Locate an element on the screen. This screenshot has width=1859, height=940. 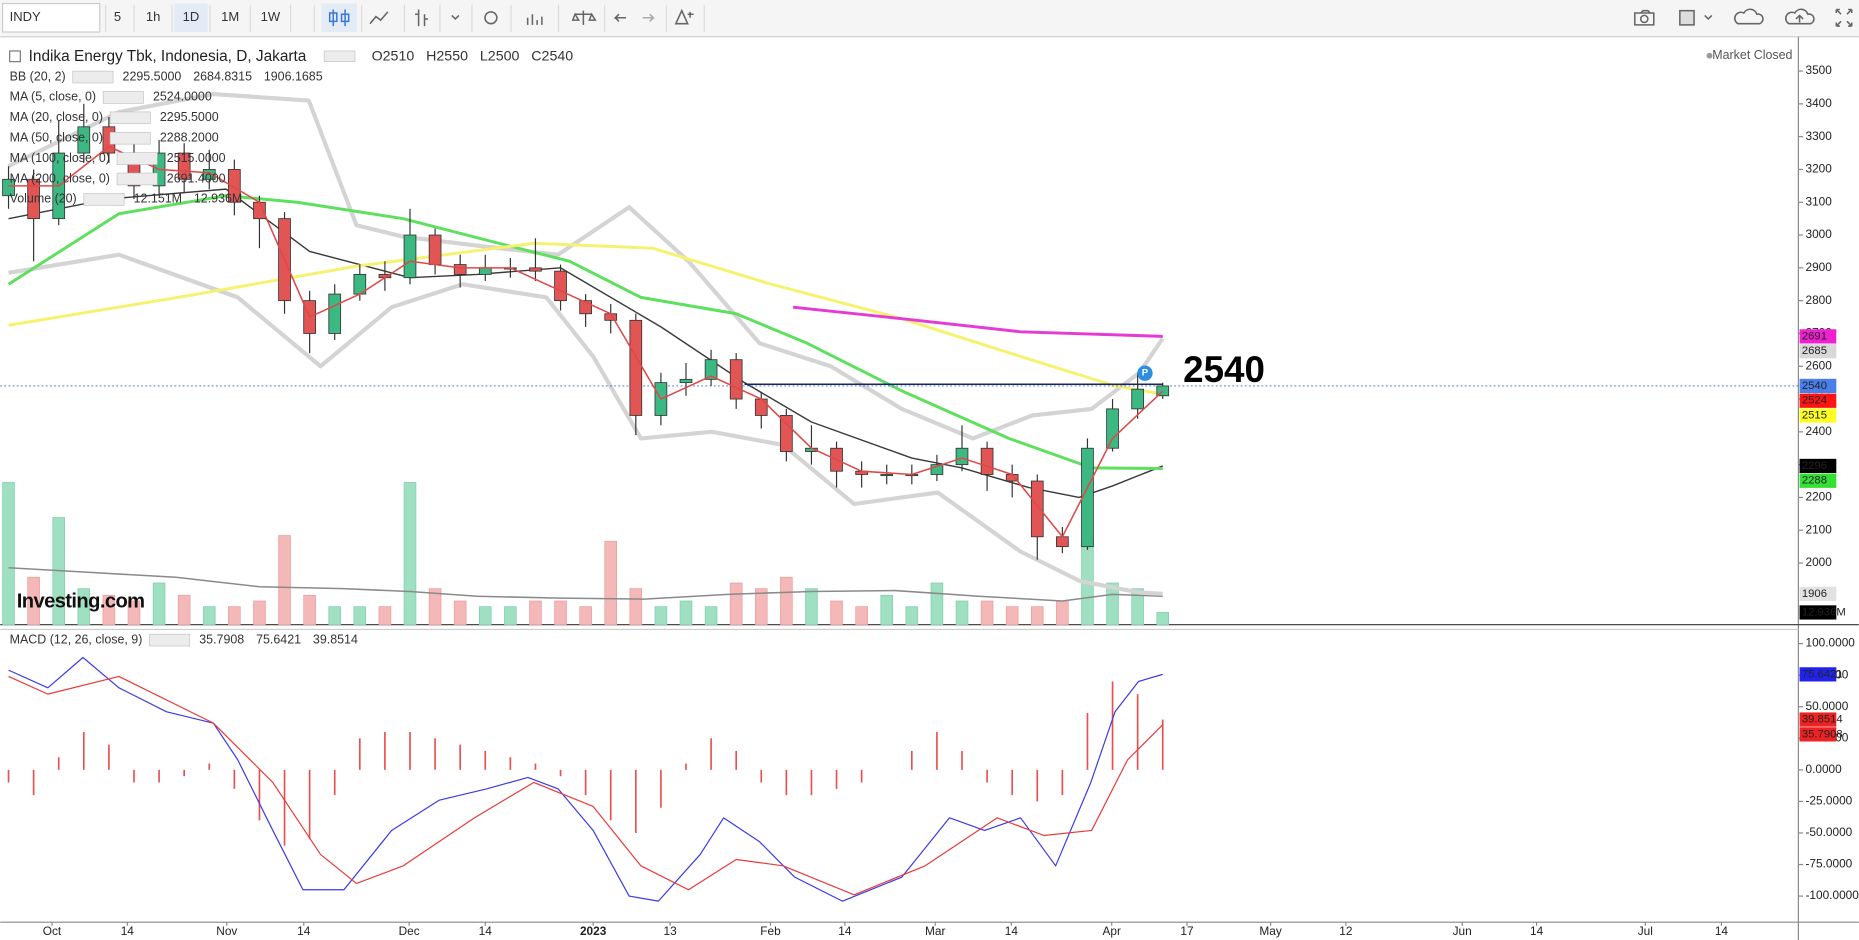
candle-icon is located at coordinates (339, 18).